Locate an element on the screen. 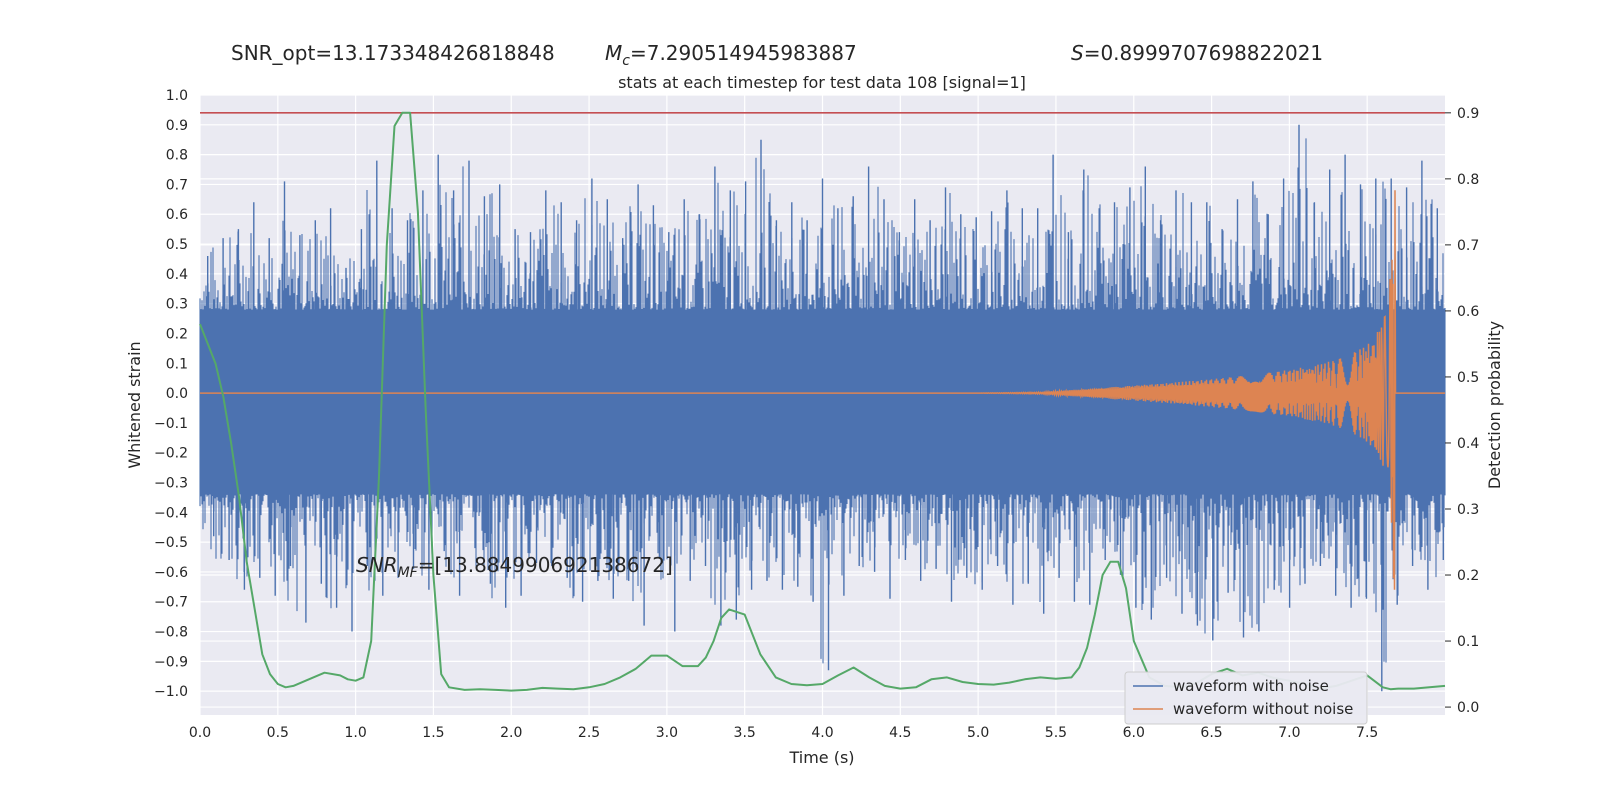 The width and height of the screenshot is (1600, 800). y-tick-label: −0.4 is located at coordinates (171, 513).